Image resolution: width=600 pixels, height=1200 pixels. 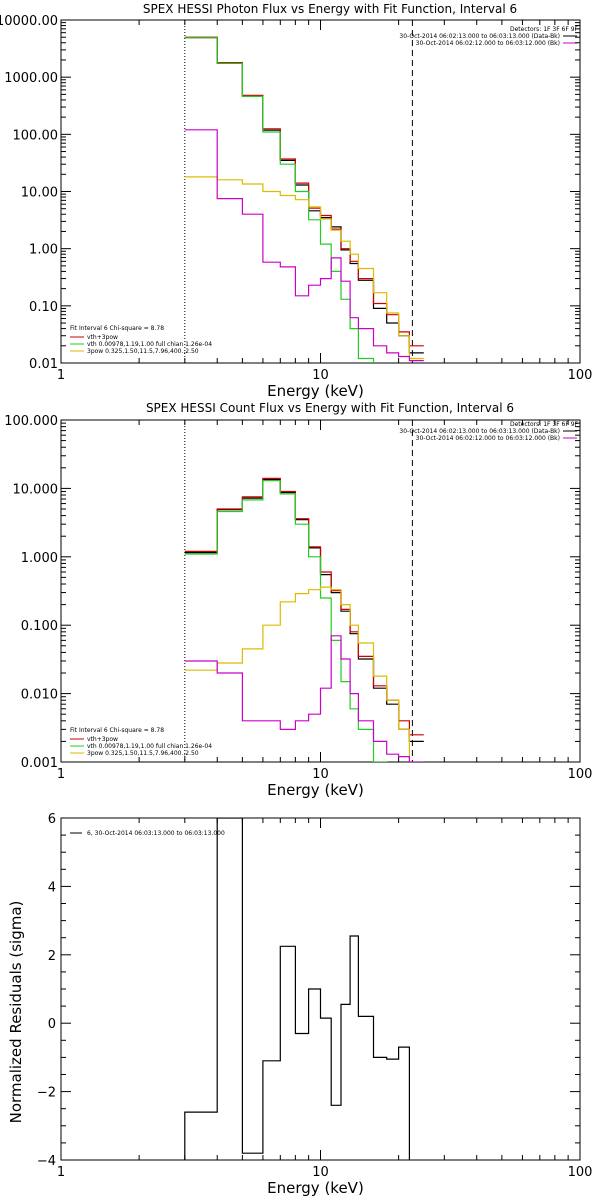 What do you see at coordinates (46, 1161) in the screenshot?
I see `y-tick-label: −4` at bounding box center [46, 1161].